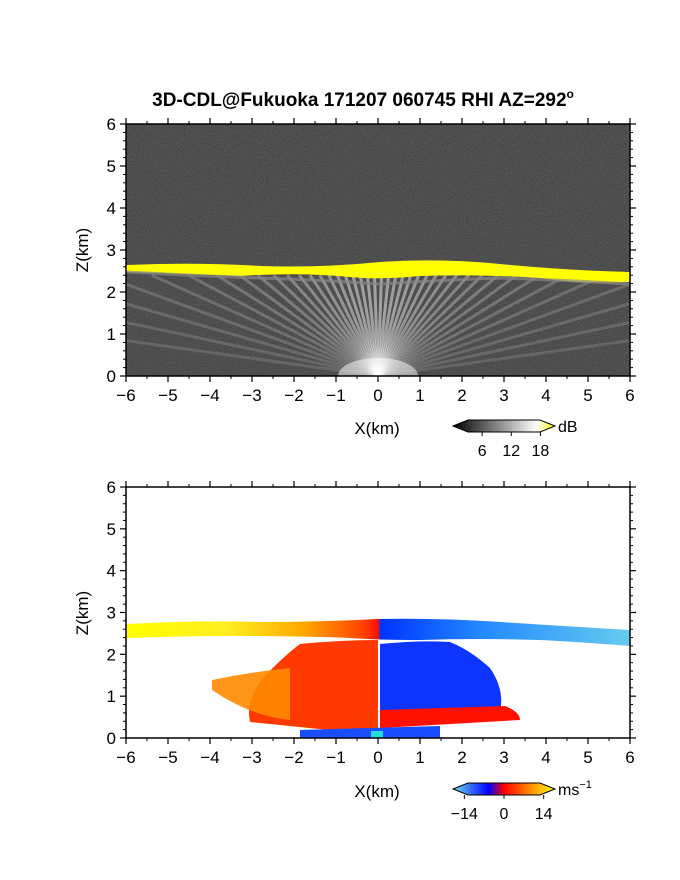 The width and height of the screenshot is (680, 880). I want to click on top-y-tick-label: 2, so click(111, 292).